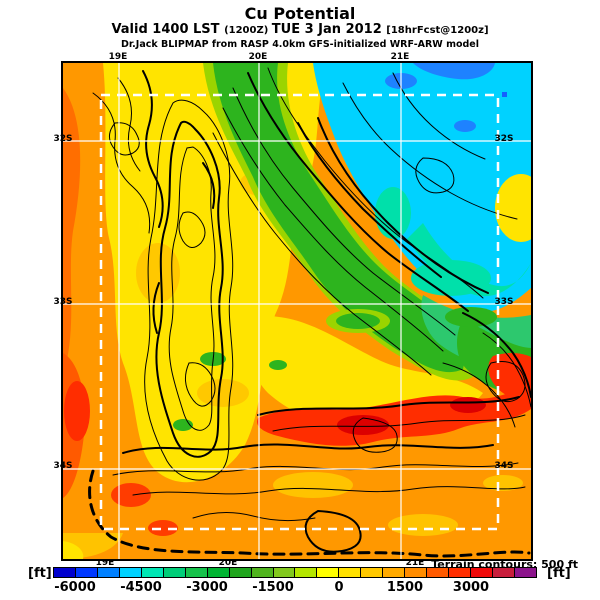 The height and width of the screenshot is (600, 600). Describe the element at coordinates (405, 587) in the screenshot. I see `colorbar-tick-label: 1500` at that location.